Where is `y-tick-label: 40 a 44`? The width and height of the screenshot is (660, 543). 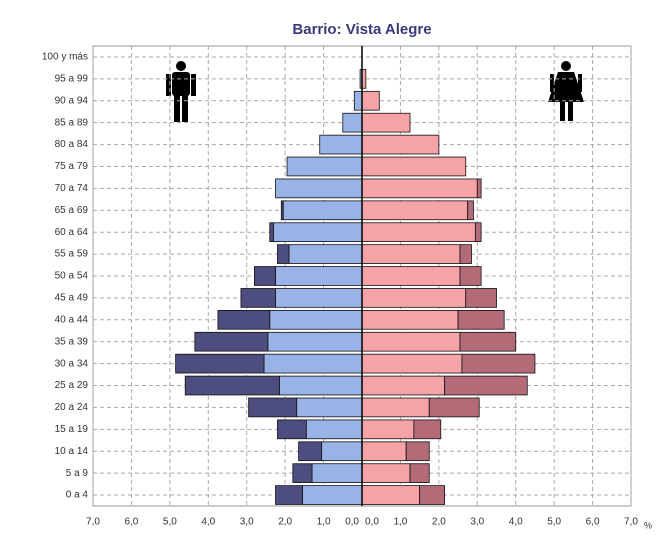 y-tick-label: 40 a 44 is located at coordinates (72, 319).